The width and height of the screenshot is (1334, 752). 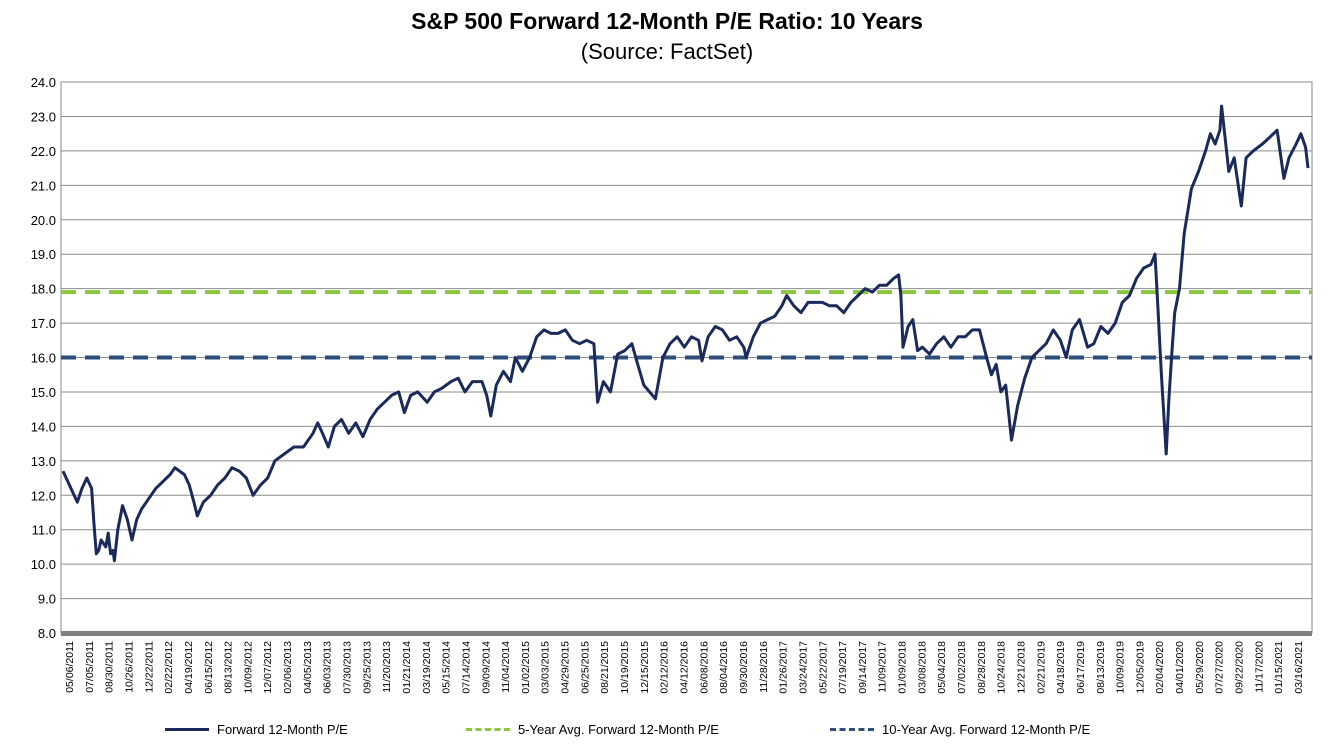 What do you see at coordinates (1299, 667) in the screenshot?
I see `x-tick-label: 03/16/2021` at bounding box center [1299, 667].